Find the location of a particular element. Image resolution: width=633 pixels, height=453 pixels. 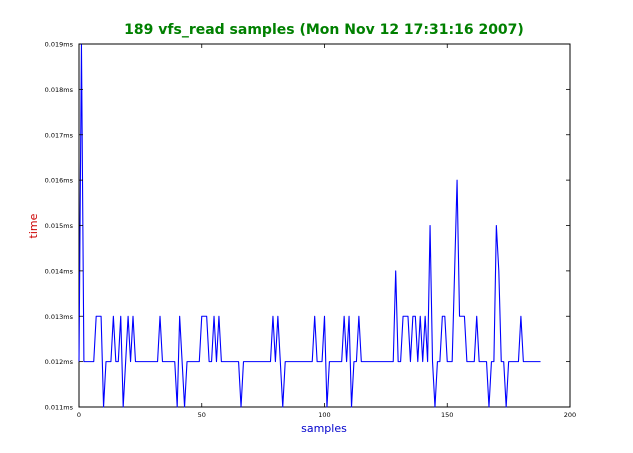

y-tick-label: 0.018ms is located at coordinates (59, 90).